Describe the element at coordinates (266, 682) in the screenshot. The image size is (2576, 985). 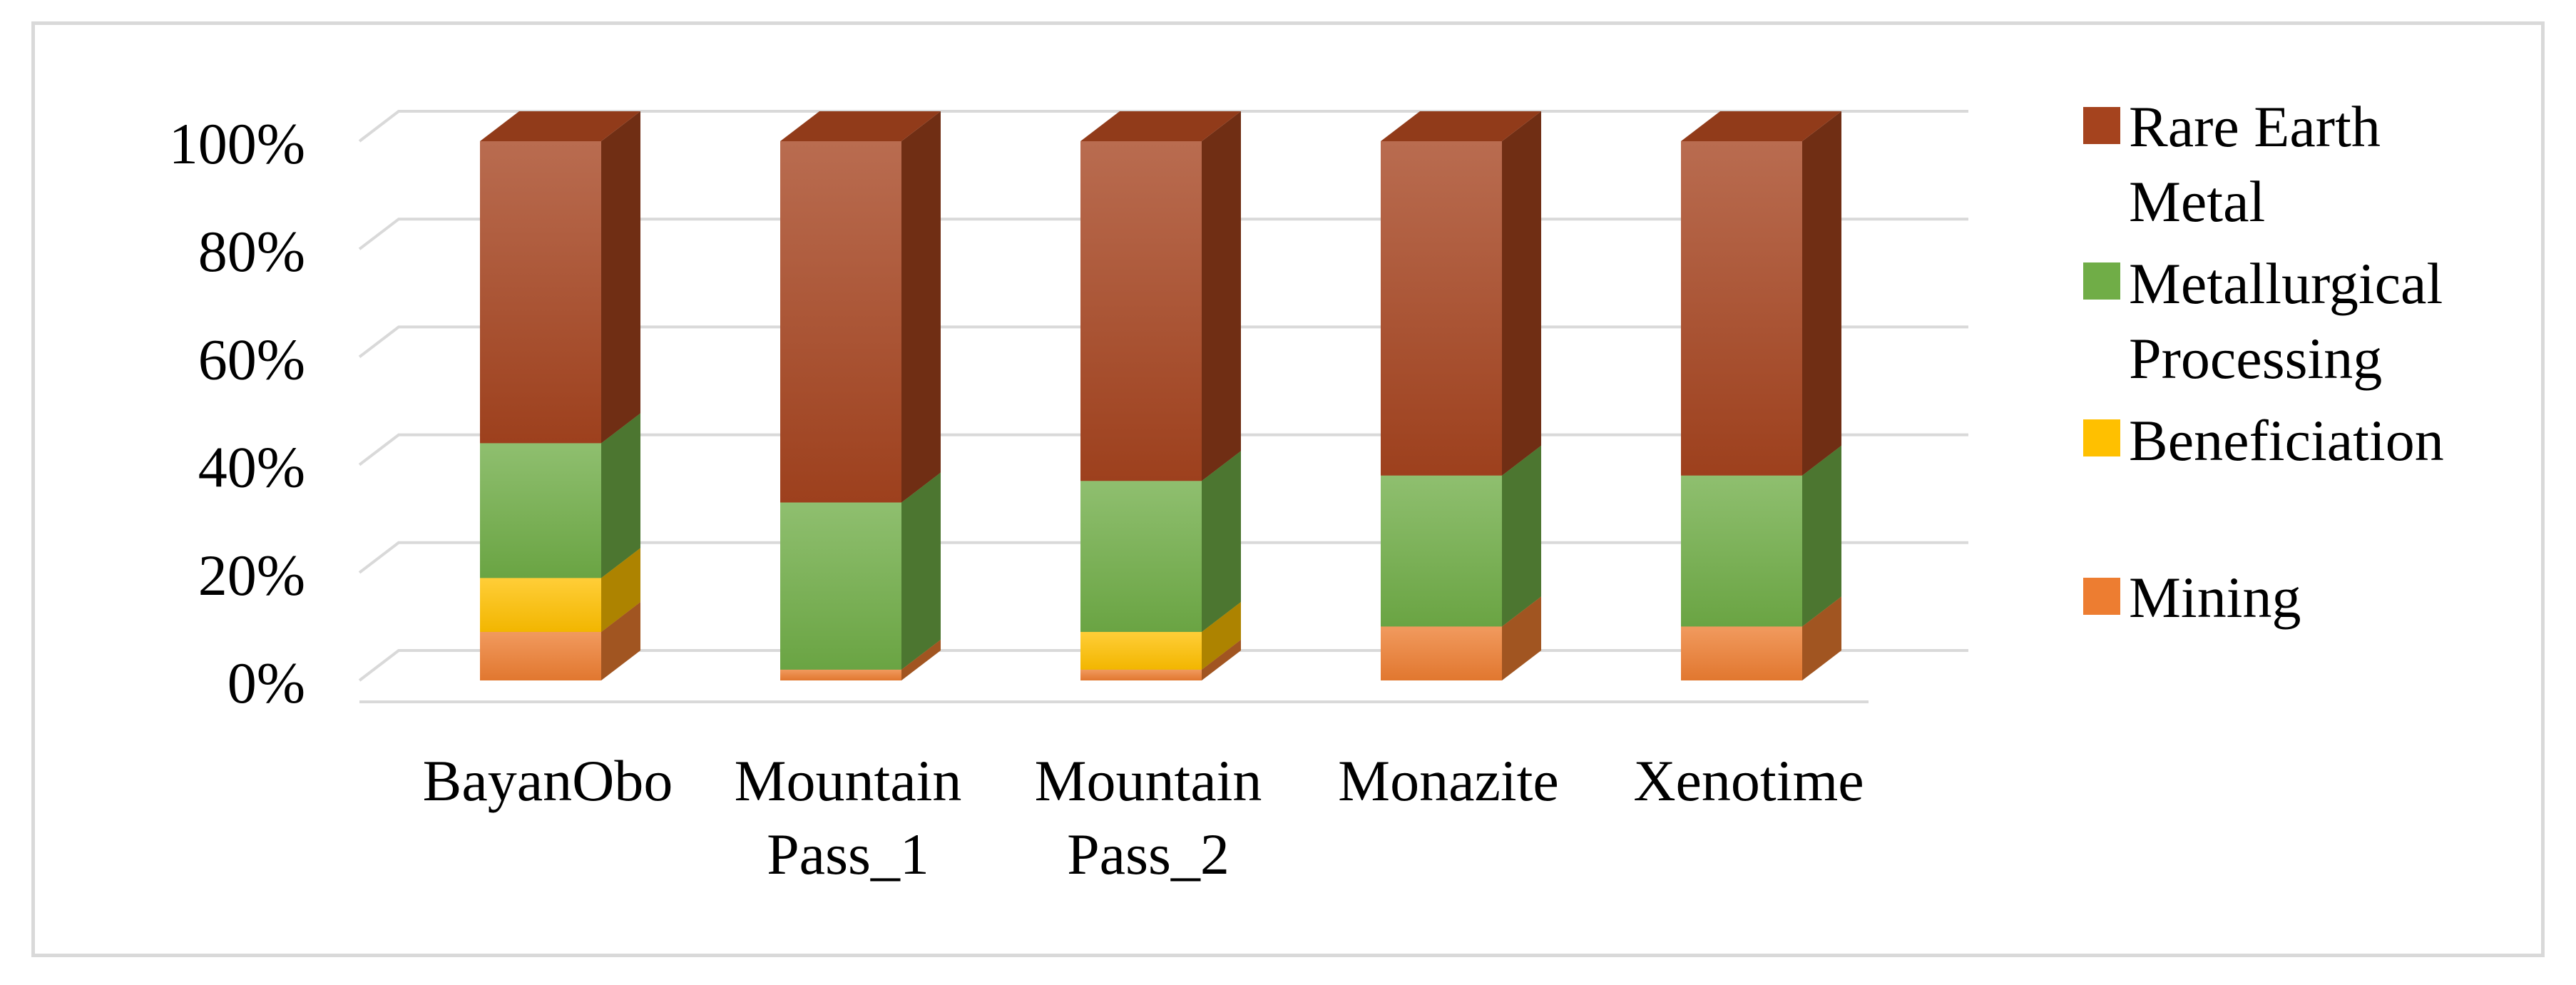
I see `y-tick-label: 0%` at that location.